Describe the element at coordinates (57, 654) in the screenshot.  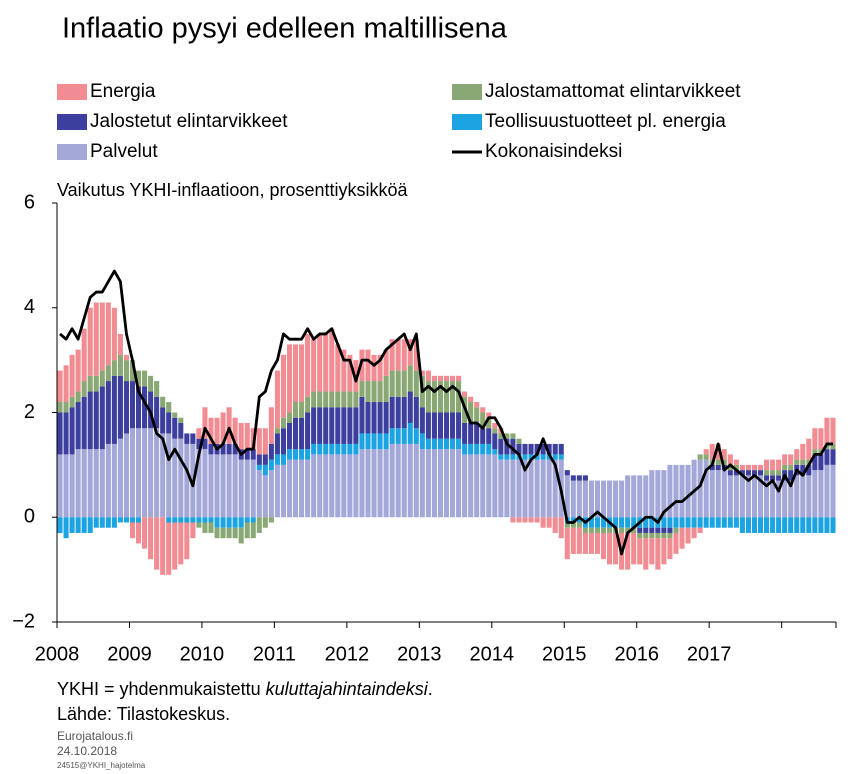
I see `x-tick-label: 2008` at that location.